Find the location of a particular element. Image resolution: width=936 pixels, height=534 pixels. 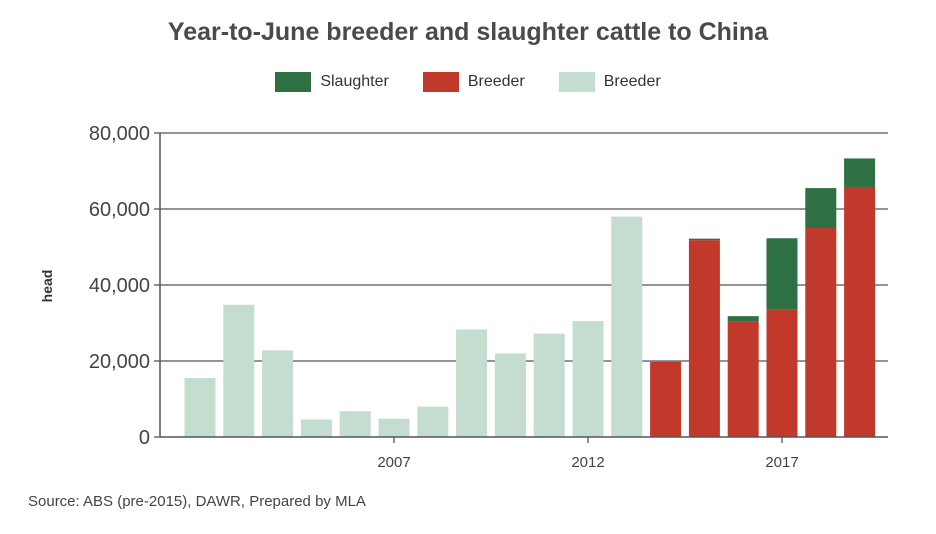

y-tick-label: 40,000 is located at coordinates (119, 286).